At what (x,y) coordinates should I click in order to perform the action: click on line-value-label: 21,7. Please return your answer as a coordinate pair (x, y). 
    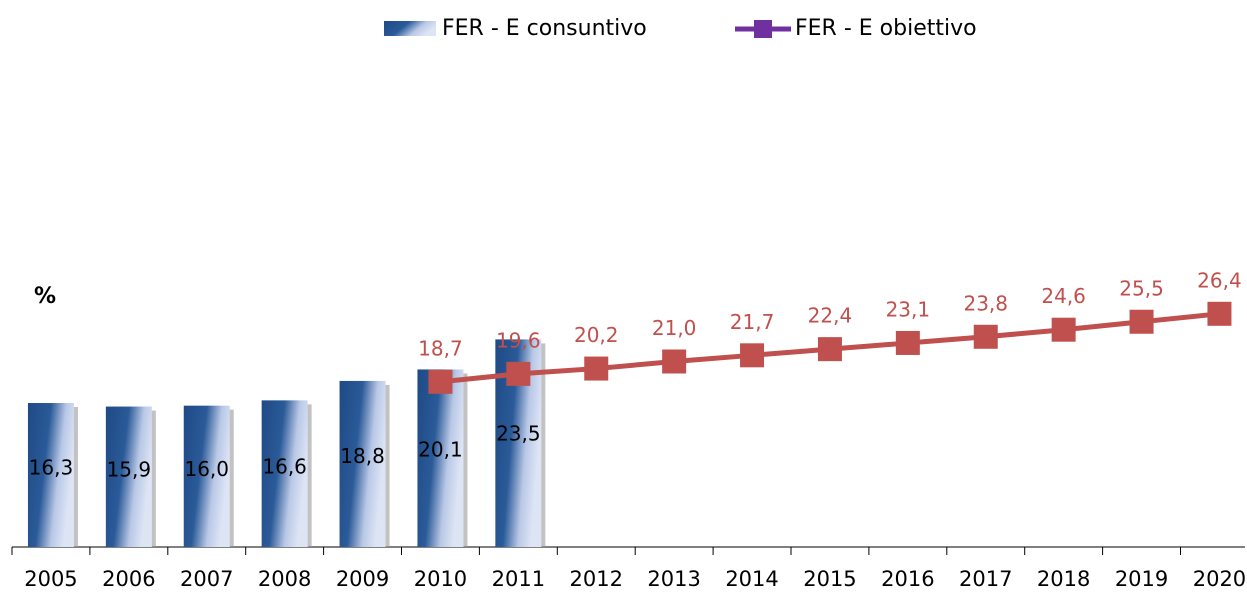
    Looking at the image, I should click on (752, 322).